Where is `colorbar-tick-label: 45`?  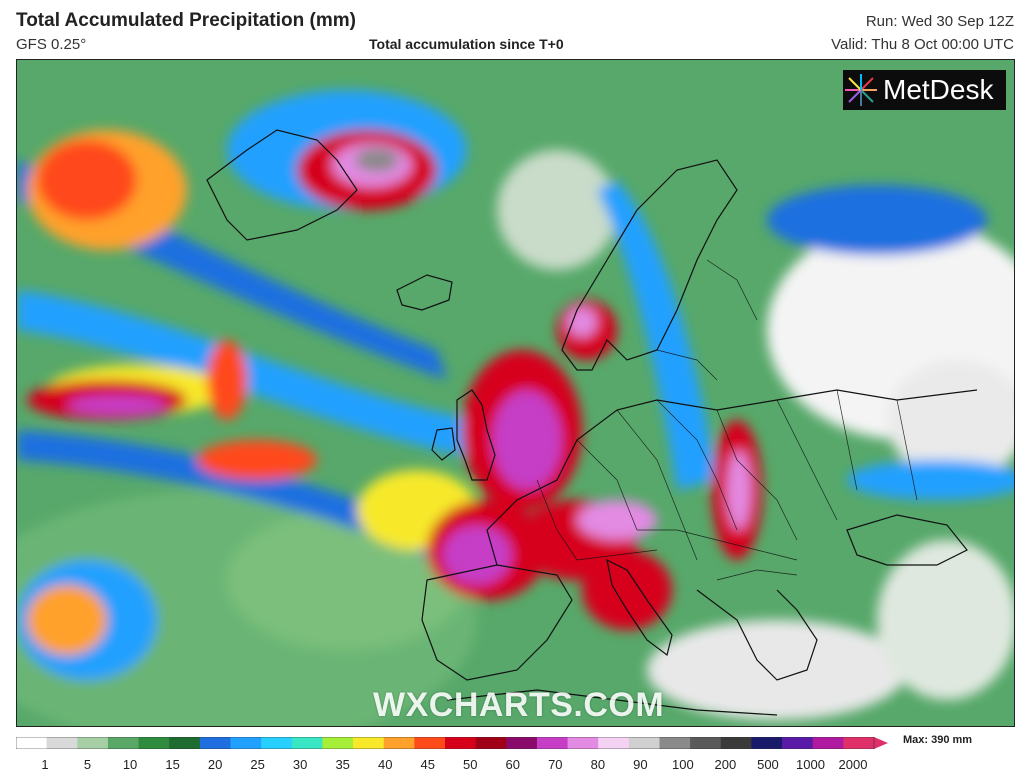 colorbar-tick-label: 45 is located at coordinates (427, 764).